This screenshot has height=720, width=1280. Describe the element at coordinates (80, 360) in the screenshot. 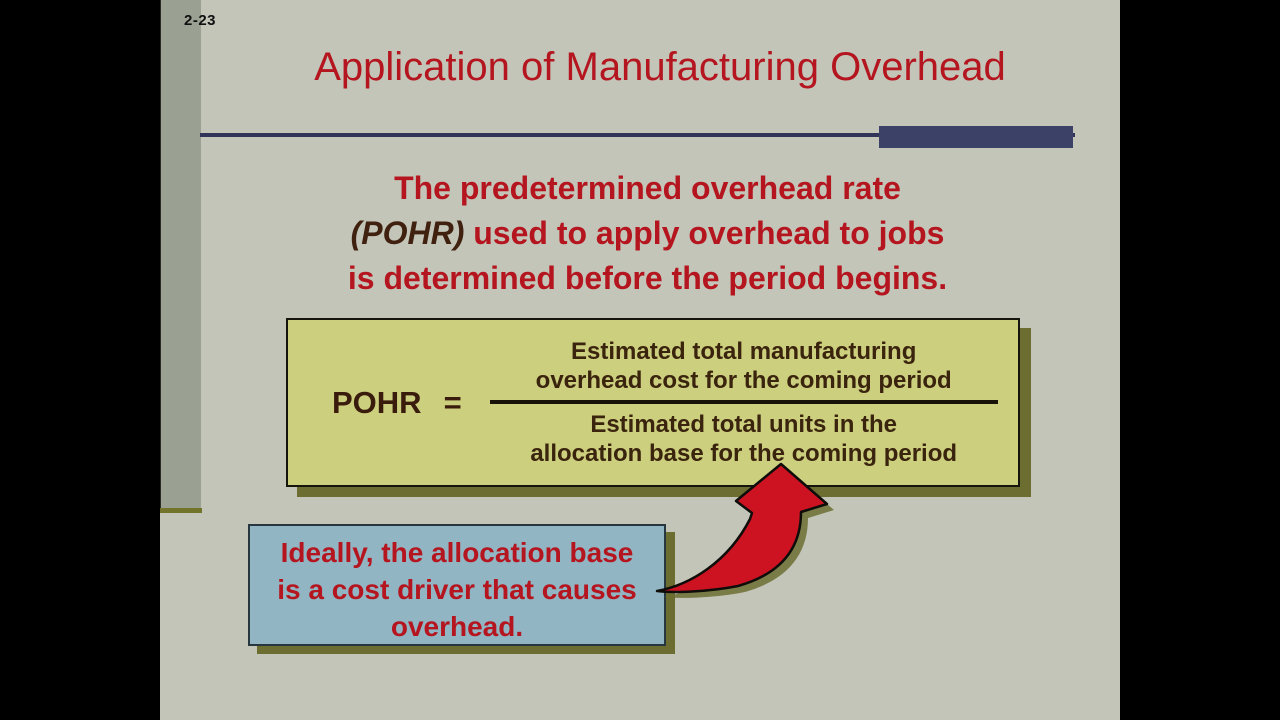

I see `left-letterbox` at that location.